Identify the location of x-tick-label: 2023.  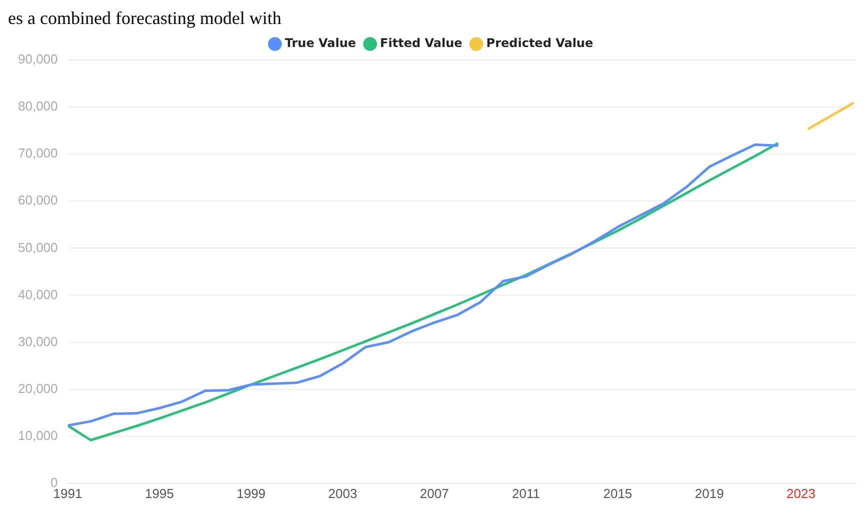
(801, 493).